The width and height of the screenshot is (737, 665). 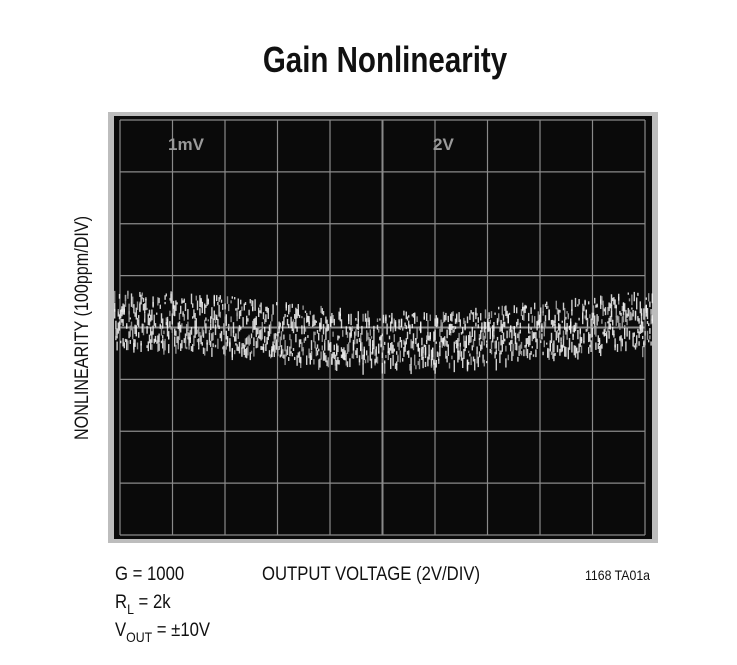 What do you see at coordinates (121, 601) in the screenshot?
I see `condition-text: R` at bounding box center [121, 601].